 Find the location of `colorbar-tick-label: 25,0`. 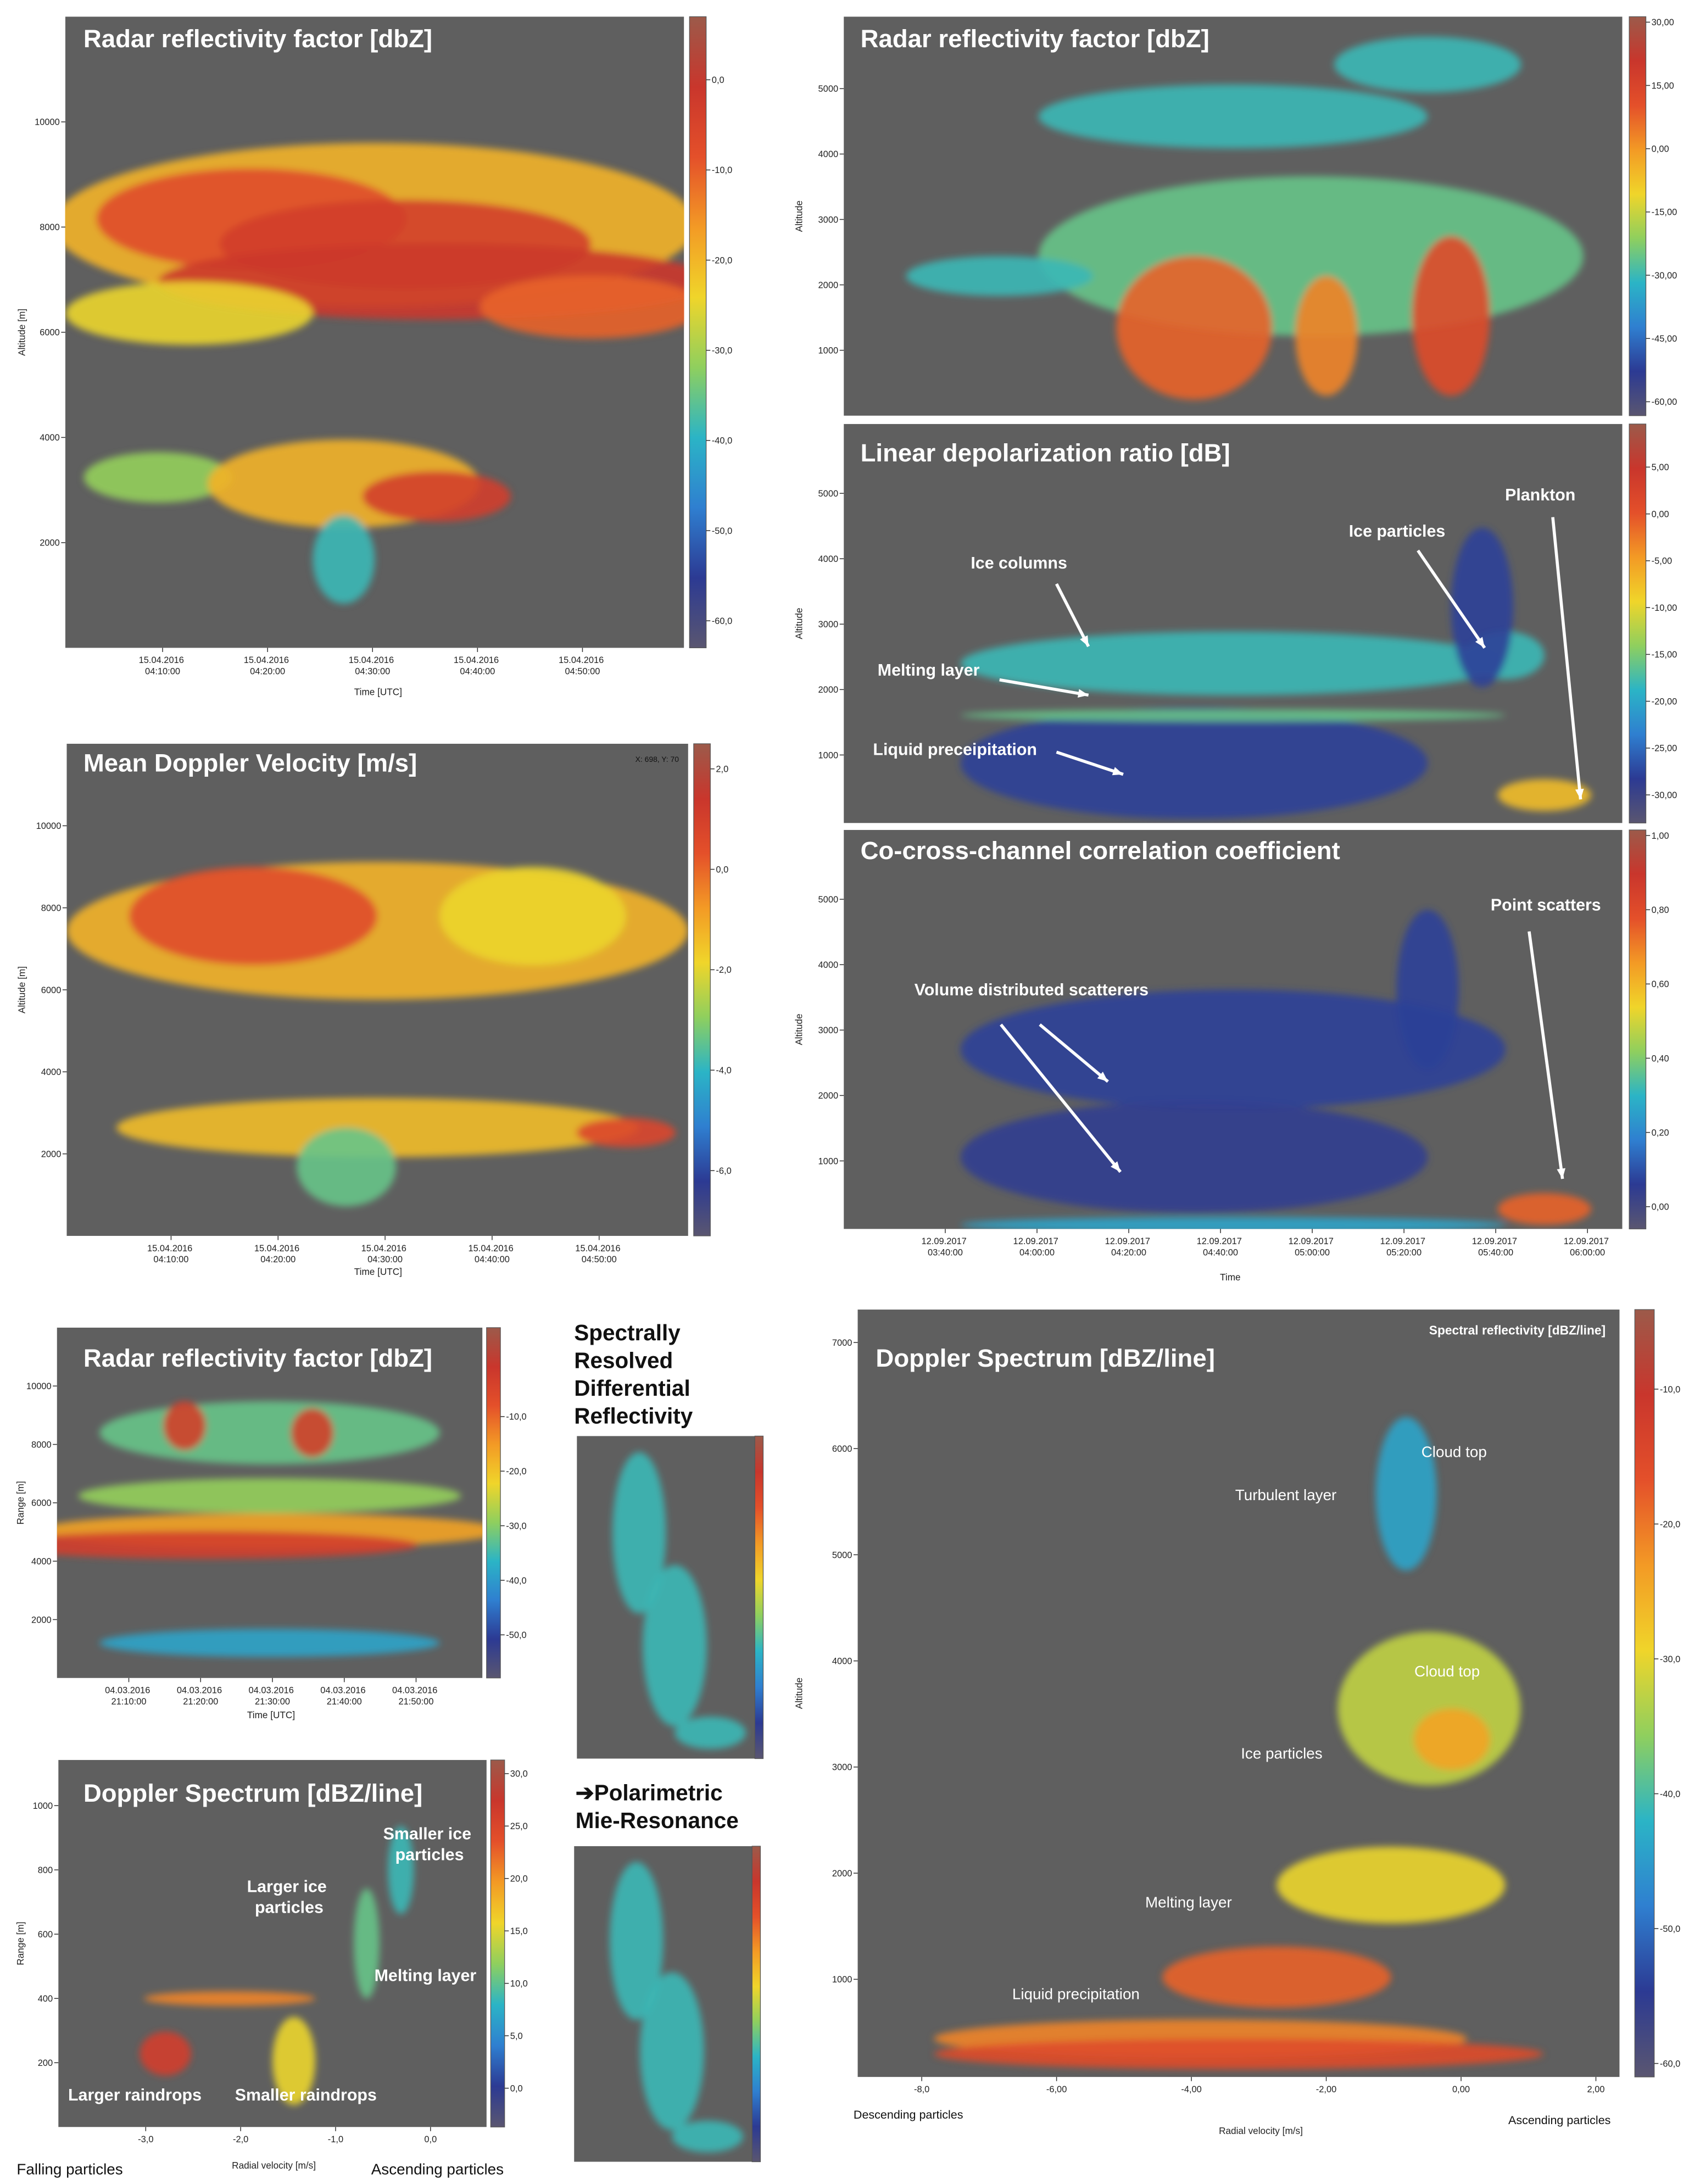

colorbar-tick-label: 25,0 is located at coordinates (519, 1826).